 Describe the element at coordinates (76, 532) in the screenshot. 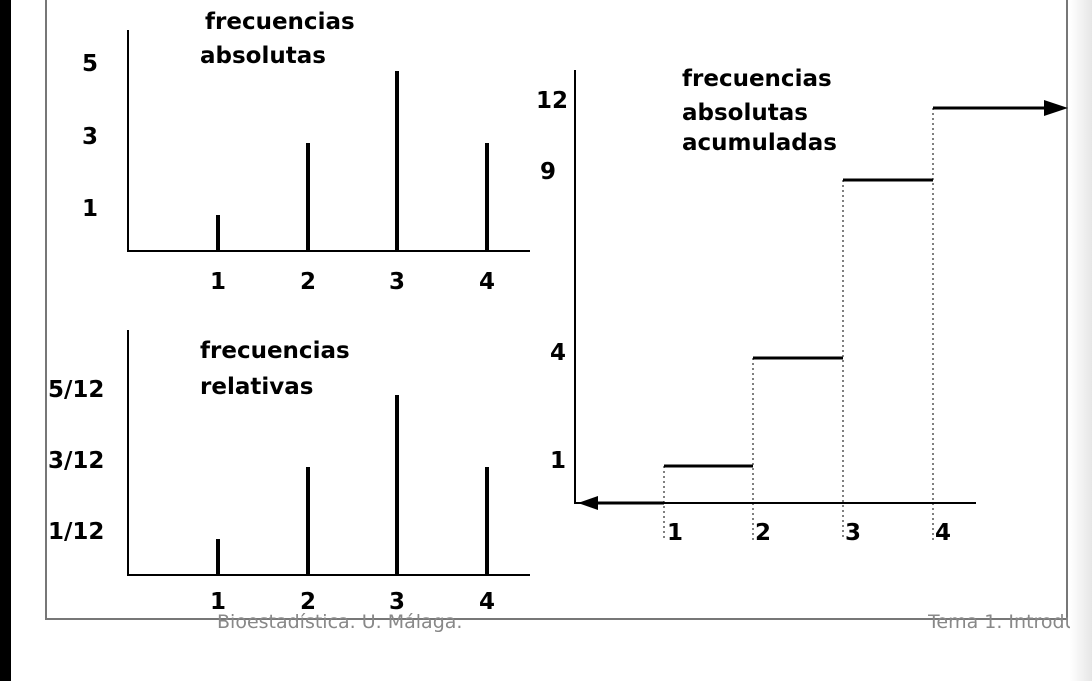

I see `y-tick-label: 1/12` at that location.